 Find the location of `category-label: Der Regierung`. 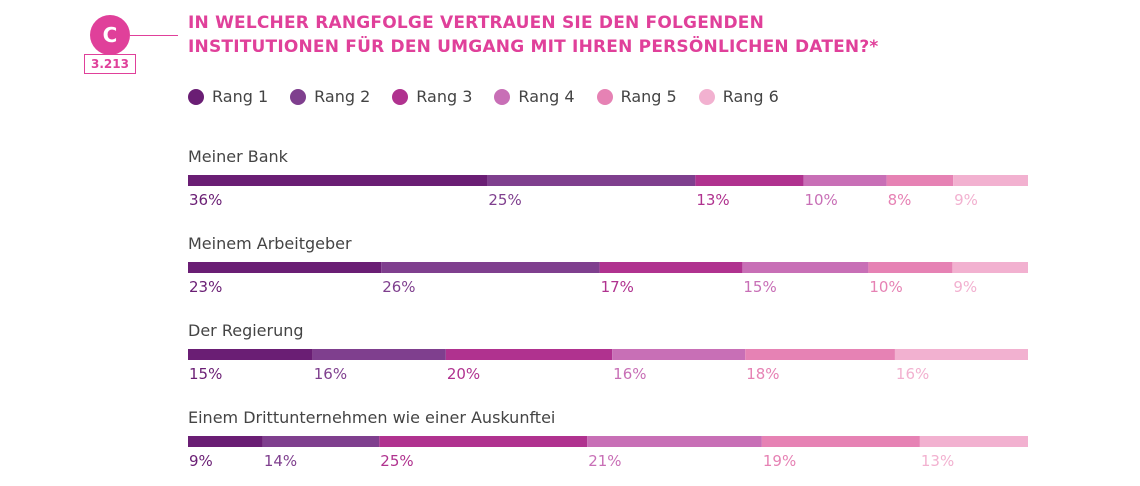

category-label: Der Regierung is located at coordinates (246, 330).